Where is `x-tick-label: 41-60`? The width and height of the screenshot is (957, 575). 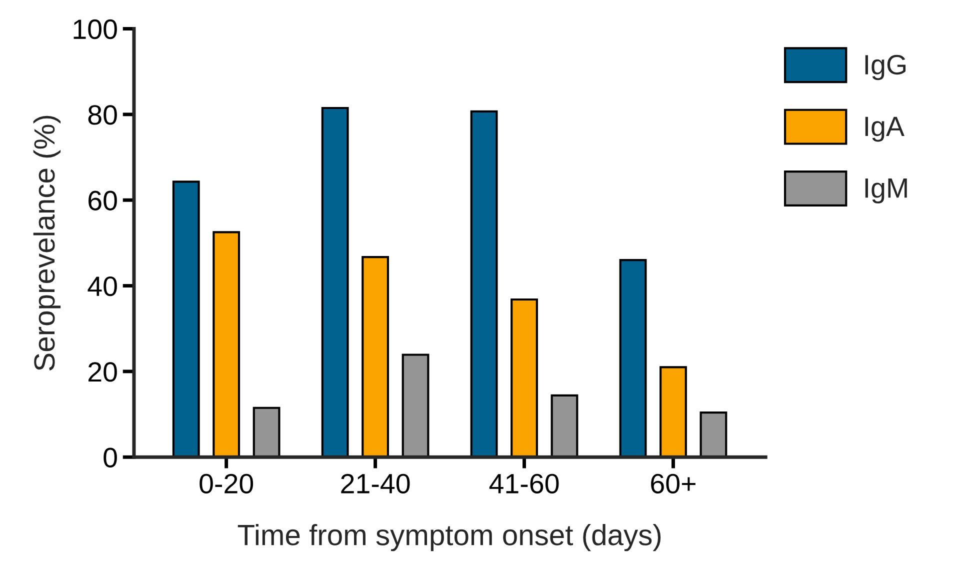
x-tick-label: 41-60 is located at coordinates (524, 484).